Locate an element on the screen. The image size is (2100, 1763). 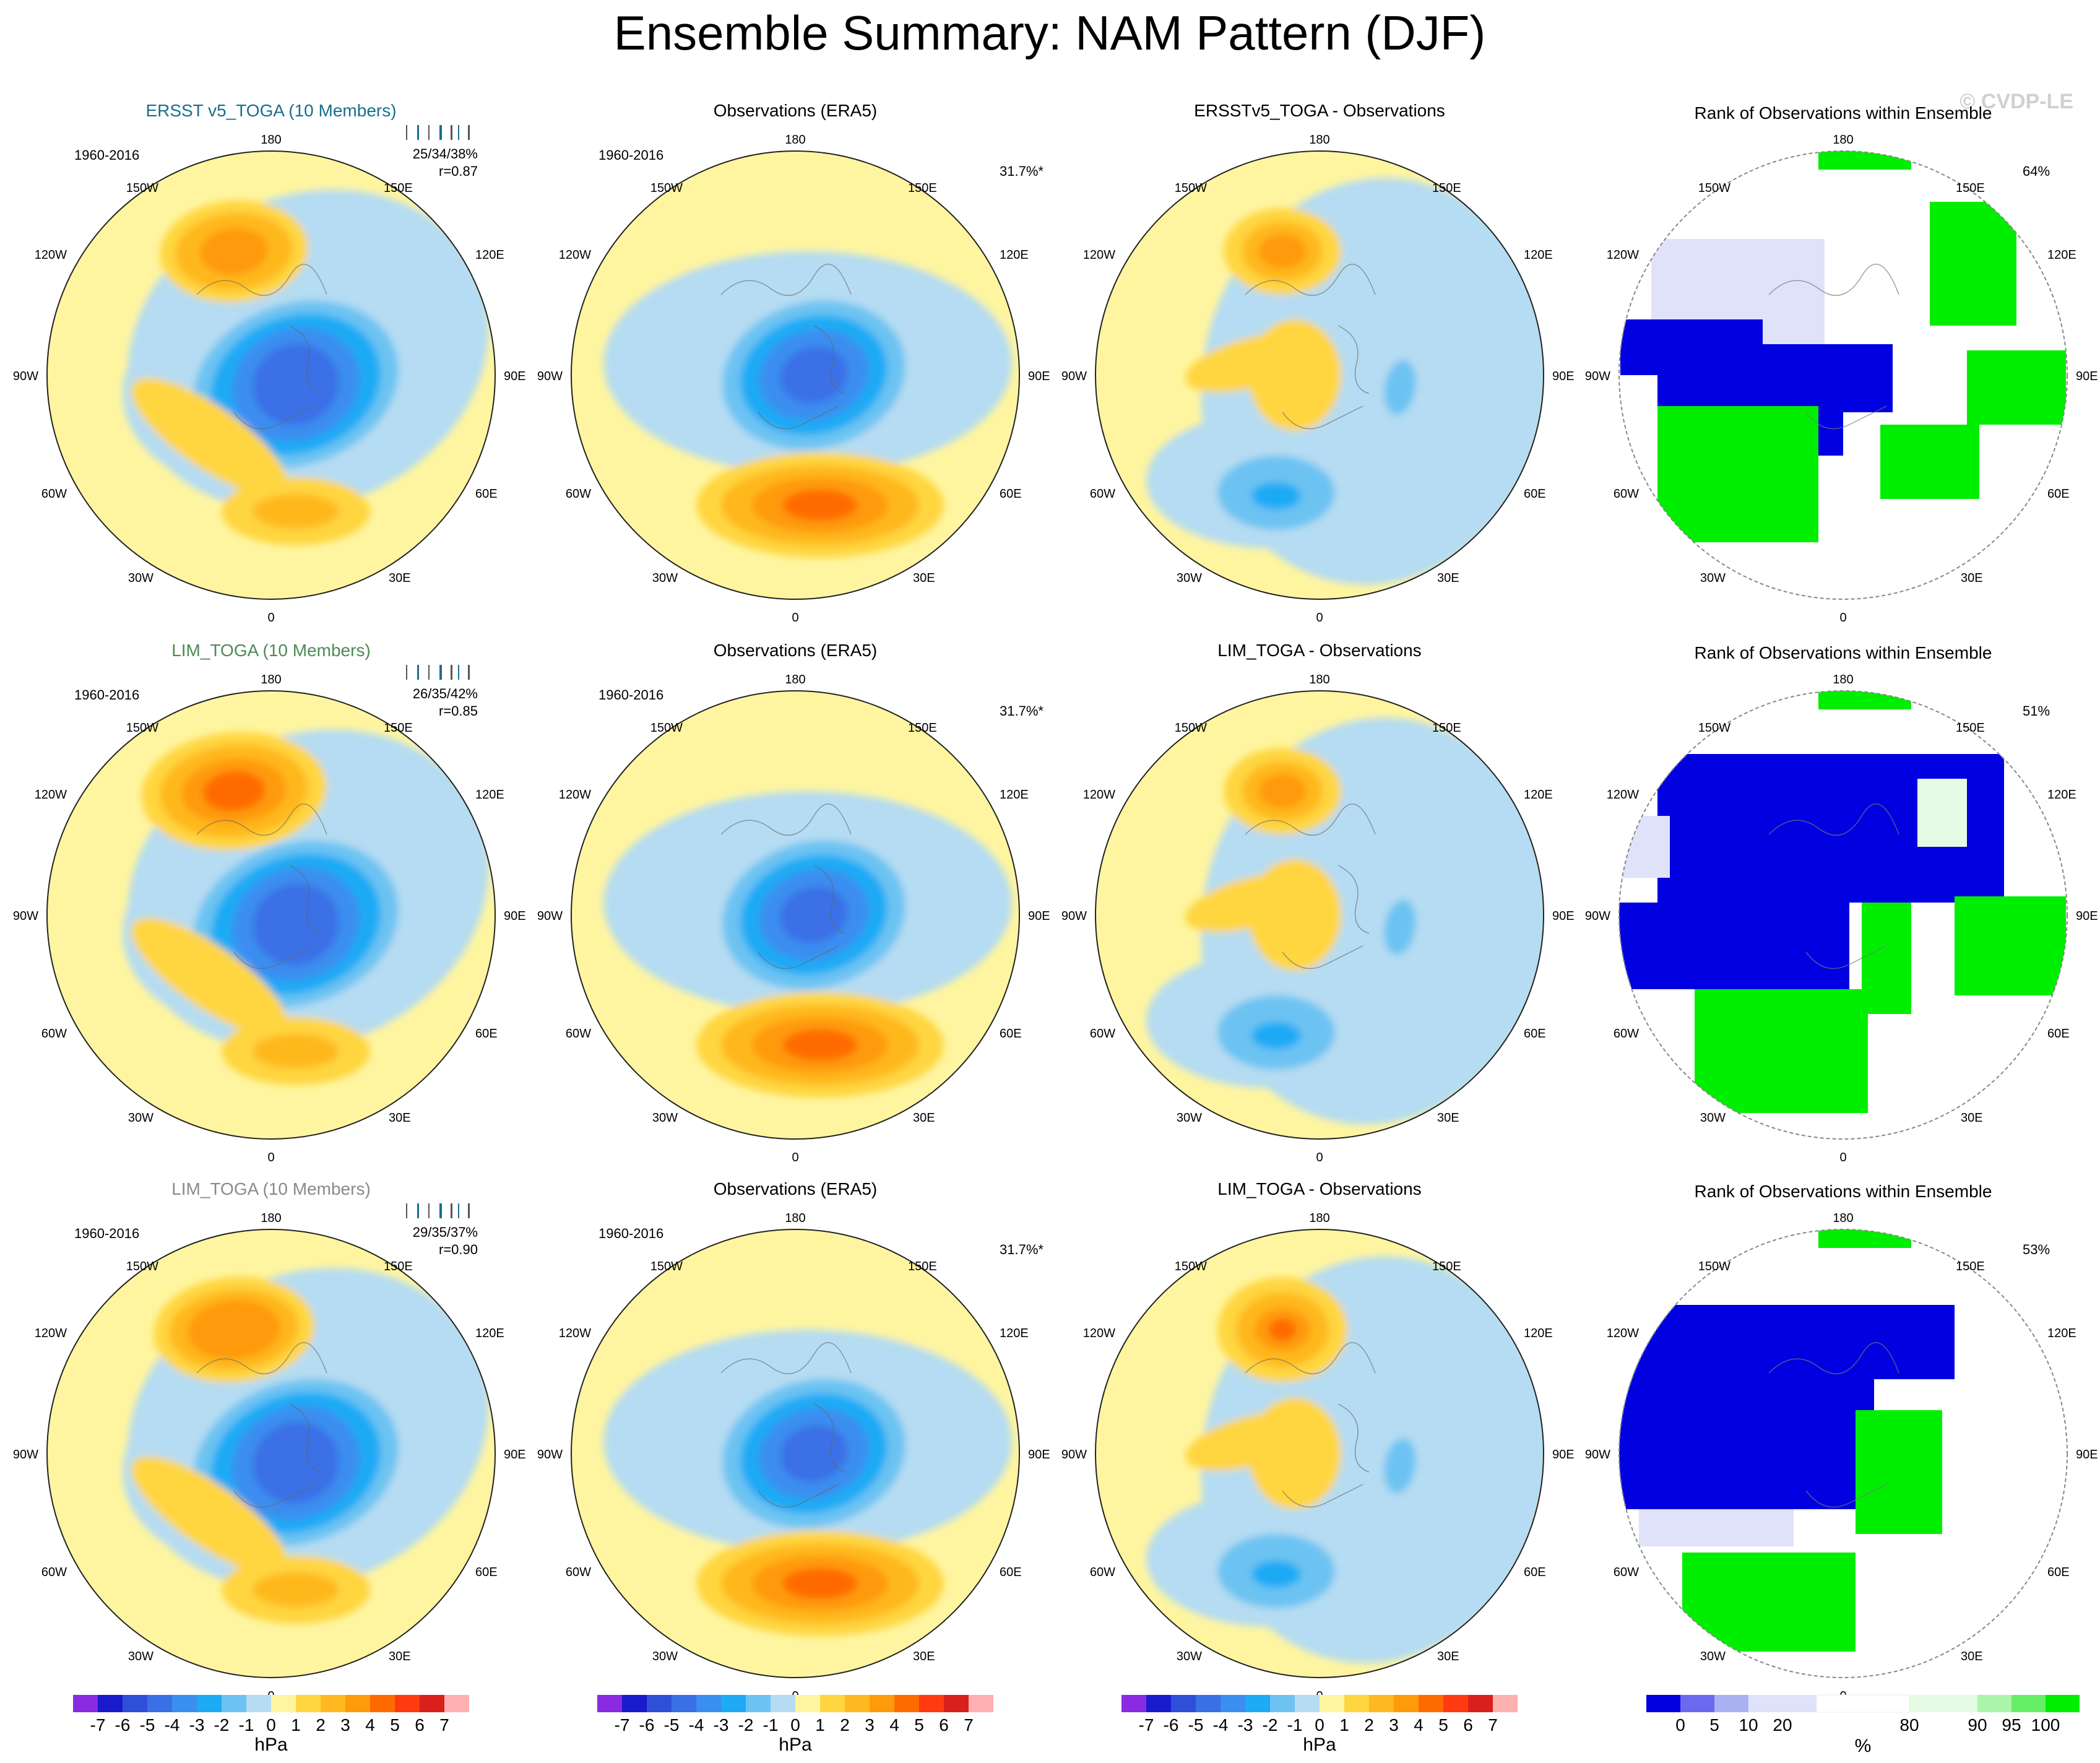
map-boundary is located at coordinates (1319, 915).